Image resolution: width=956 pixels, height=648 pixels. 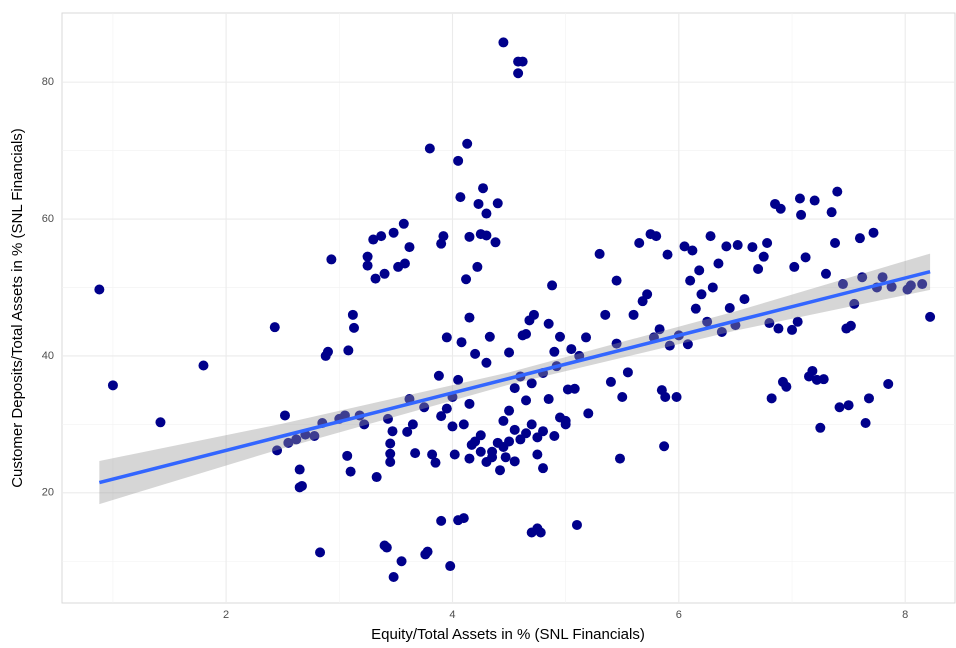 What do you see at coordinates (48, 356) in the screenshot?
I see `y-tick-label: 40` at bounding box center [48, 356].